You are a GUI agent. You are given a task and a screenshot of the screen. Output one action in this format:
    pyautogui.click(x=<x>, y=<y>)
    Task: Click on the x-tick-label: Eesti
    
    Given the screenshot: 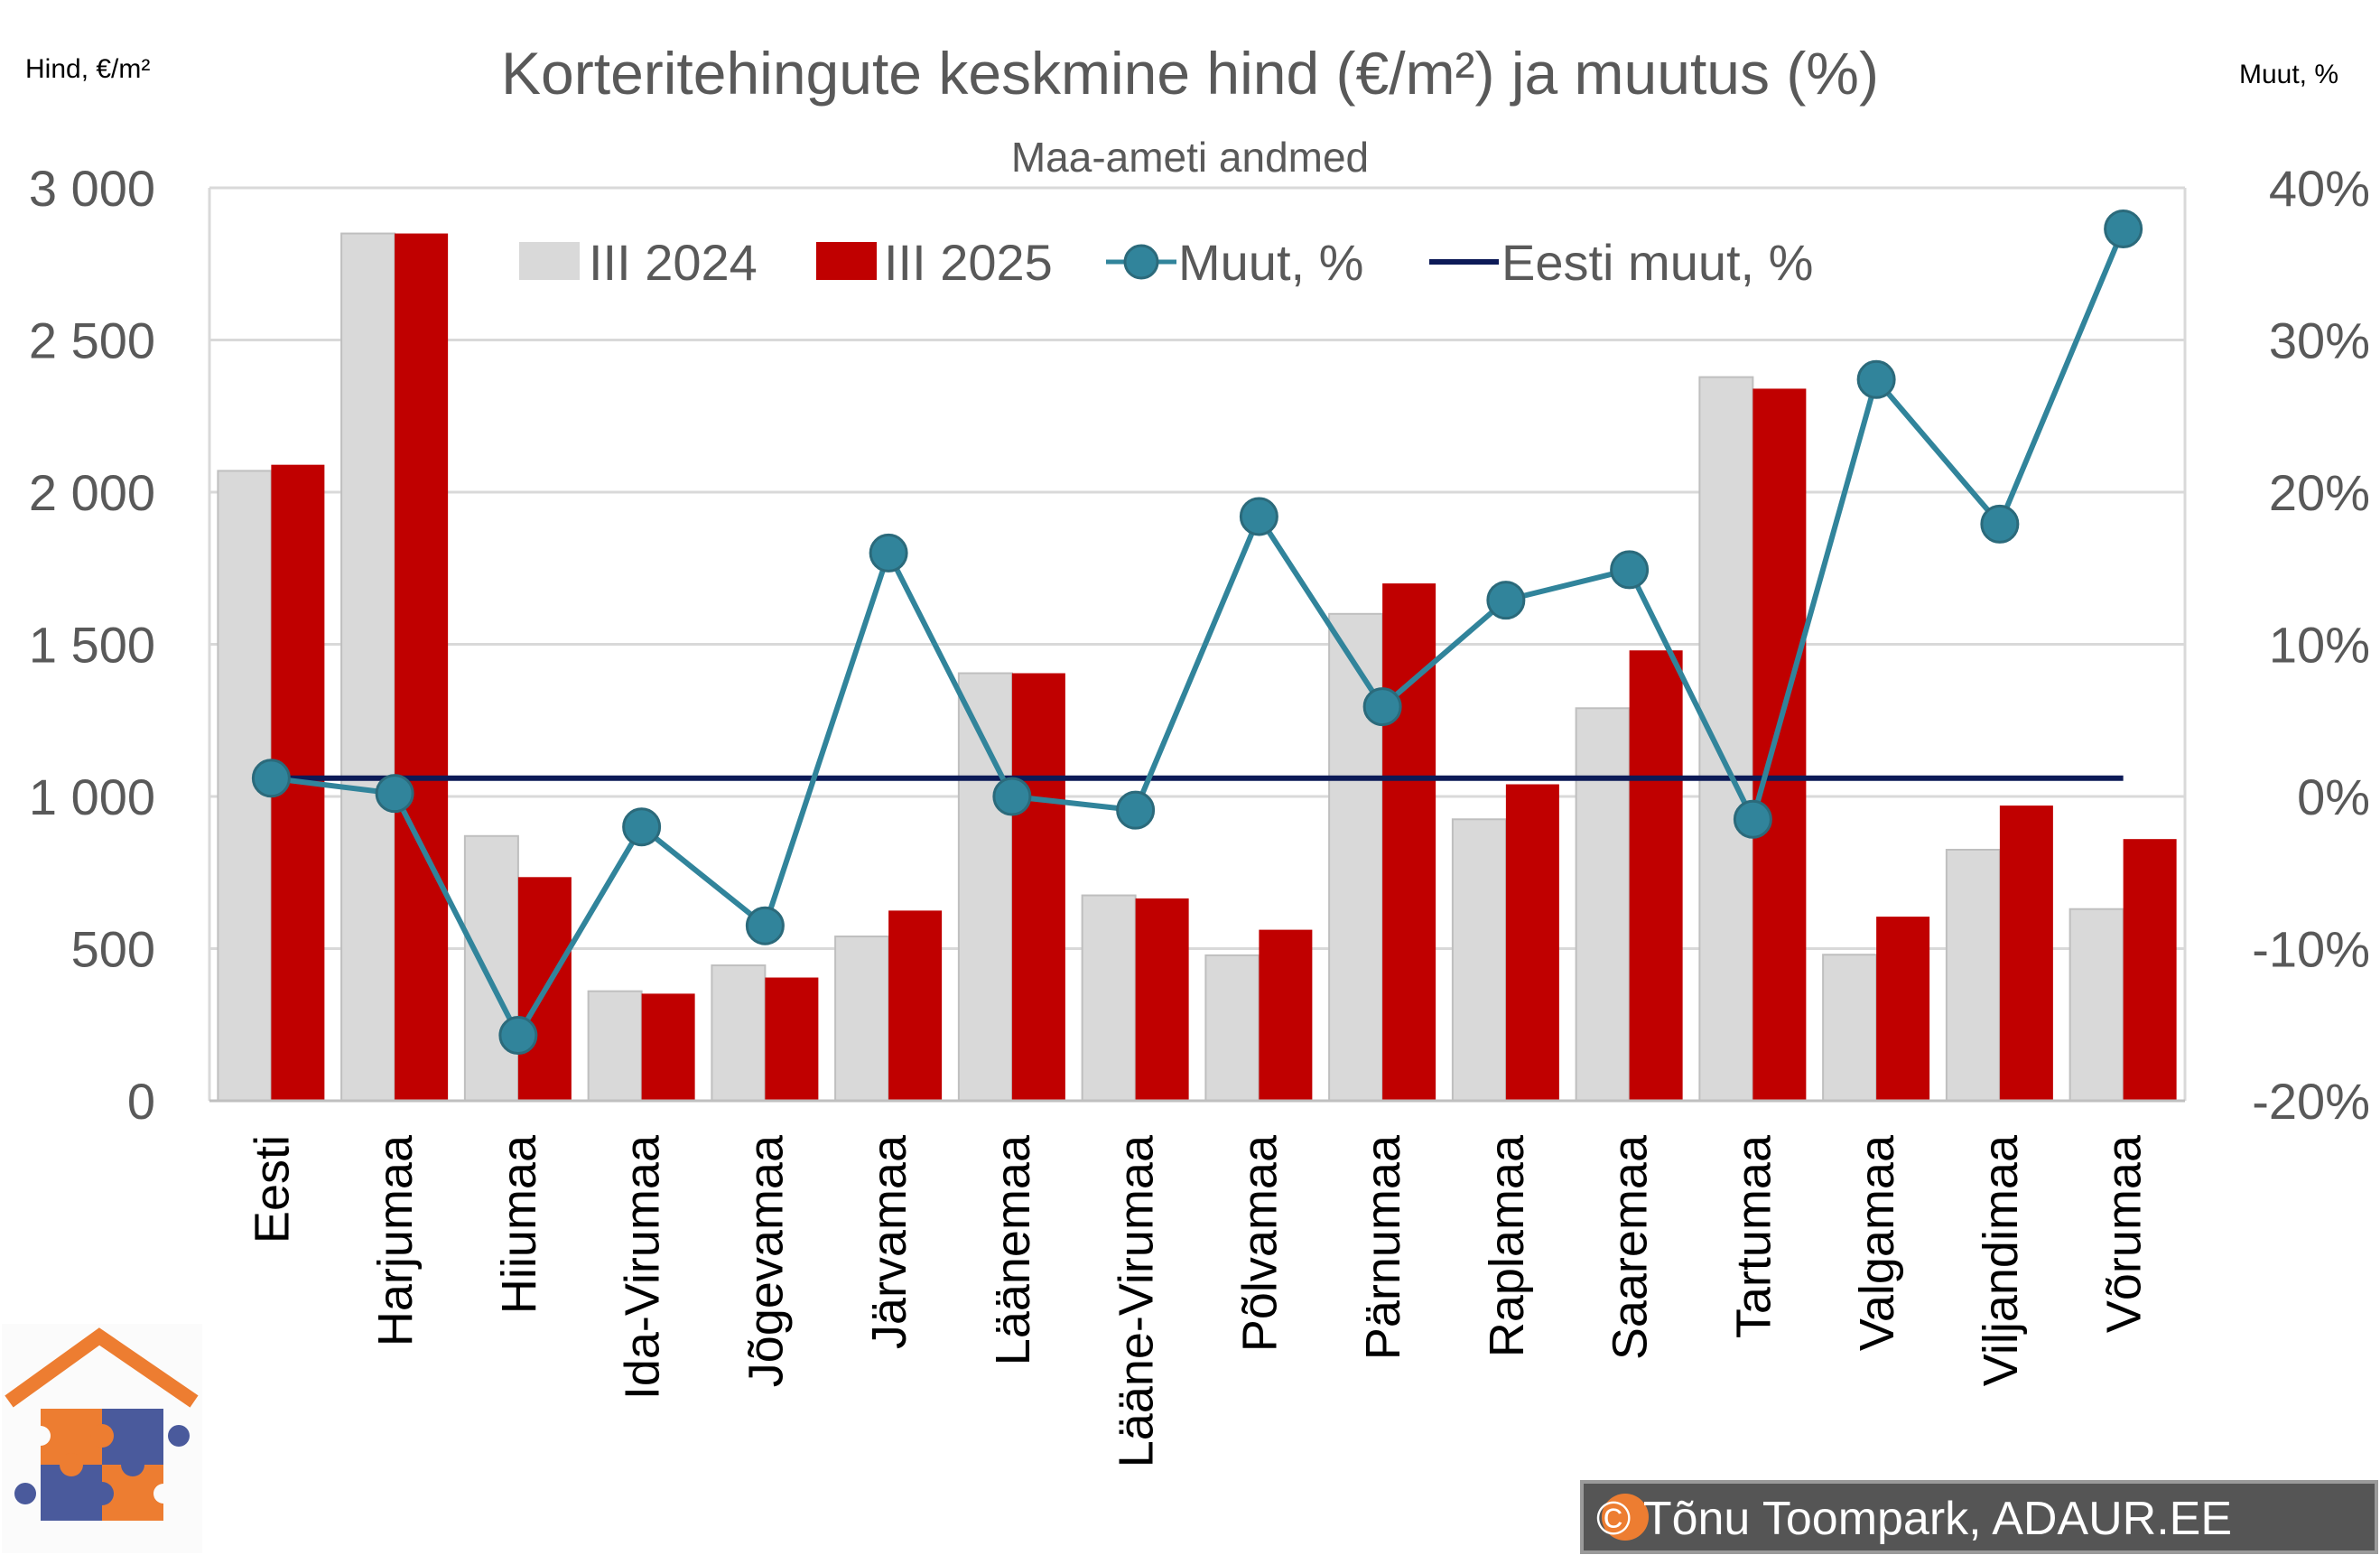 What is the action you would take?
    pyautogui.click(x=272, y=1189)
    